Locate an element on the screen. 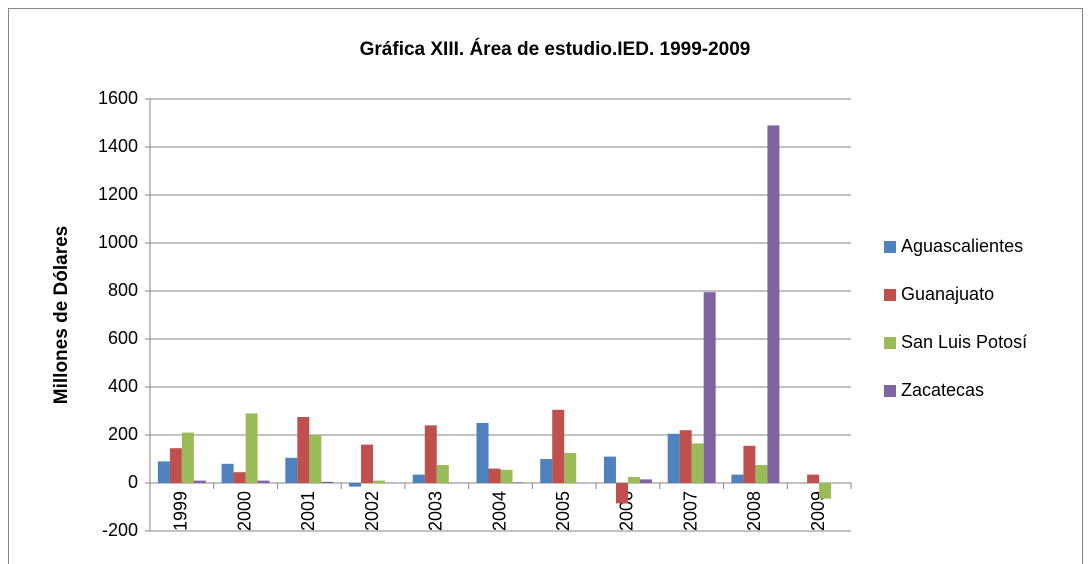 The image size is (1091, 564). x-tick-label: 2000 is located at coordinates (244, 511).